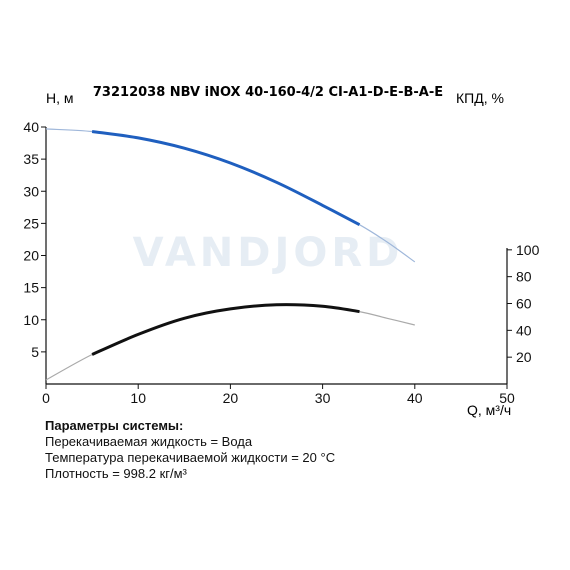 Image resolution: width=570 pixels, height=570 pixels. Describe the element at coordinates (31, 256) in the screenshot. I see `y-tick-label: 20` at that location.